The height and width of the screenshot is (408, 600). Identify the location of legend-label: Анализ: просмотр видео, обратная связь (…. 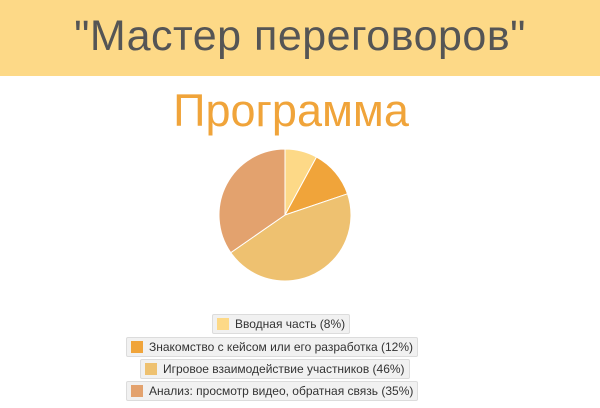
(281, 391).